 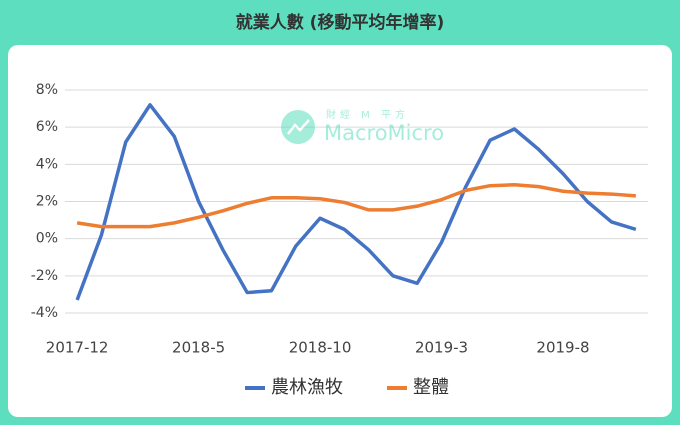 What do you see at coordinates (44, 276) in the screenshot?
I see `y-tick-label: -2%` at bounding box center [44, 276].